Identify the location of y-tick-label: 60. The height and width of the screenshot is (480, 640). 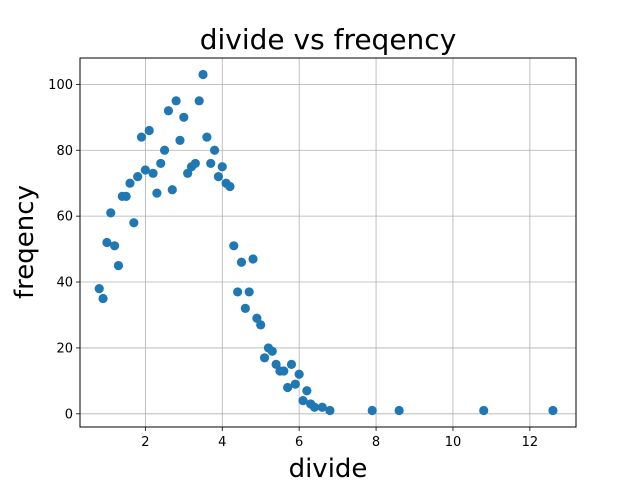
(64, 217).